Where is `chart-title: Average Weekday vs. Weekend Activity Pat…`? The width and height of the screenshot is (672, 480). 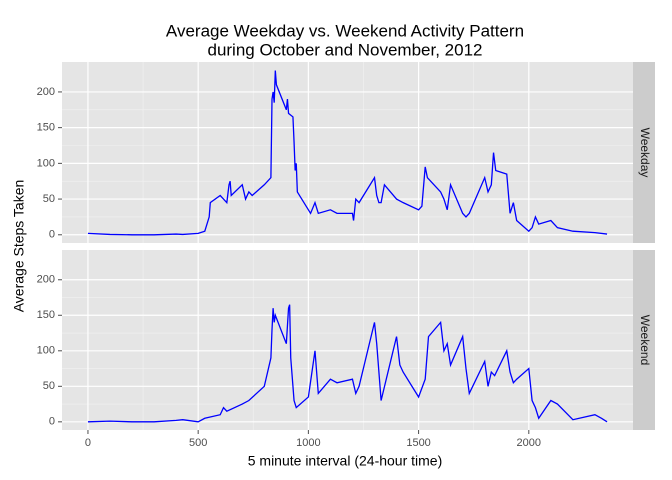
chart-title: Average Weekday vs. Weekend Activity Pat… is located at coordinates (345, 30).